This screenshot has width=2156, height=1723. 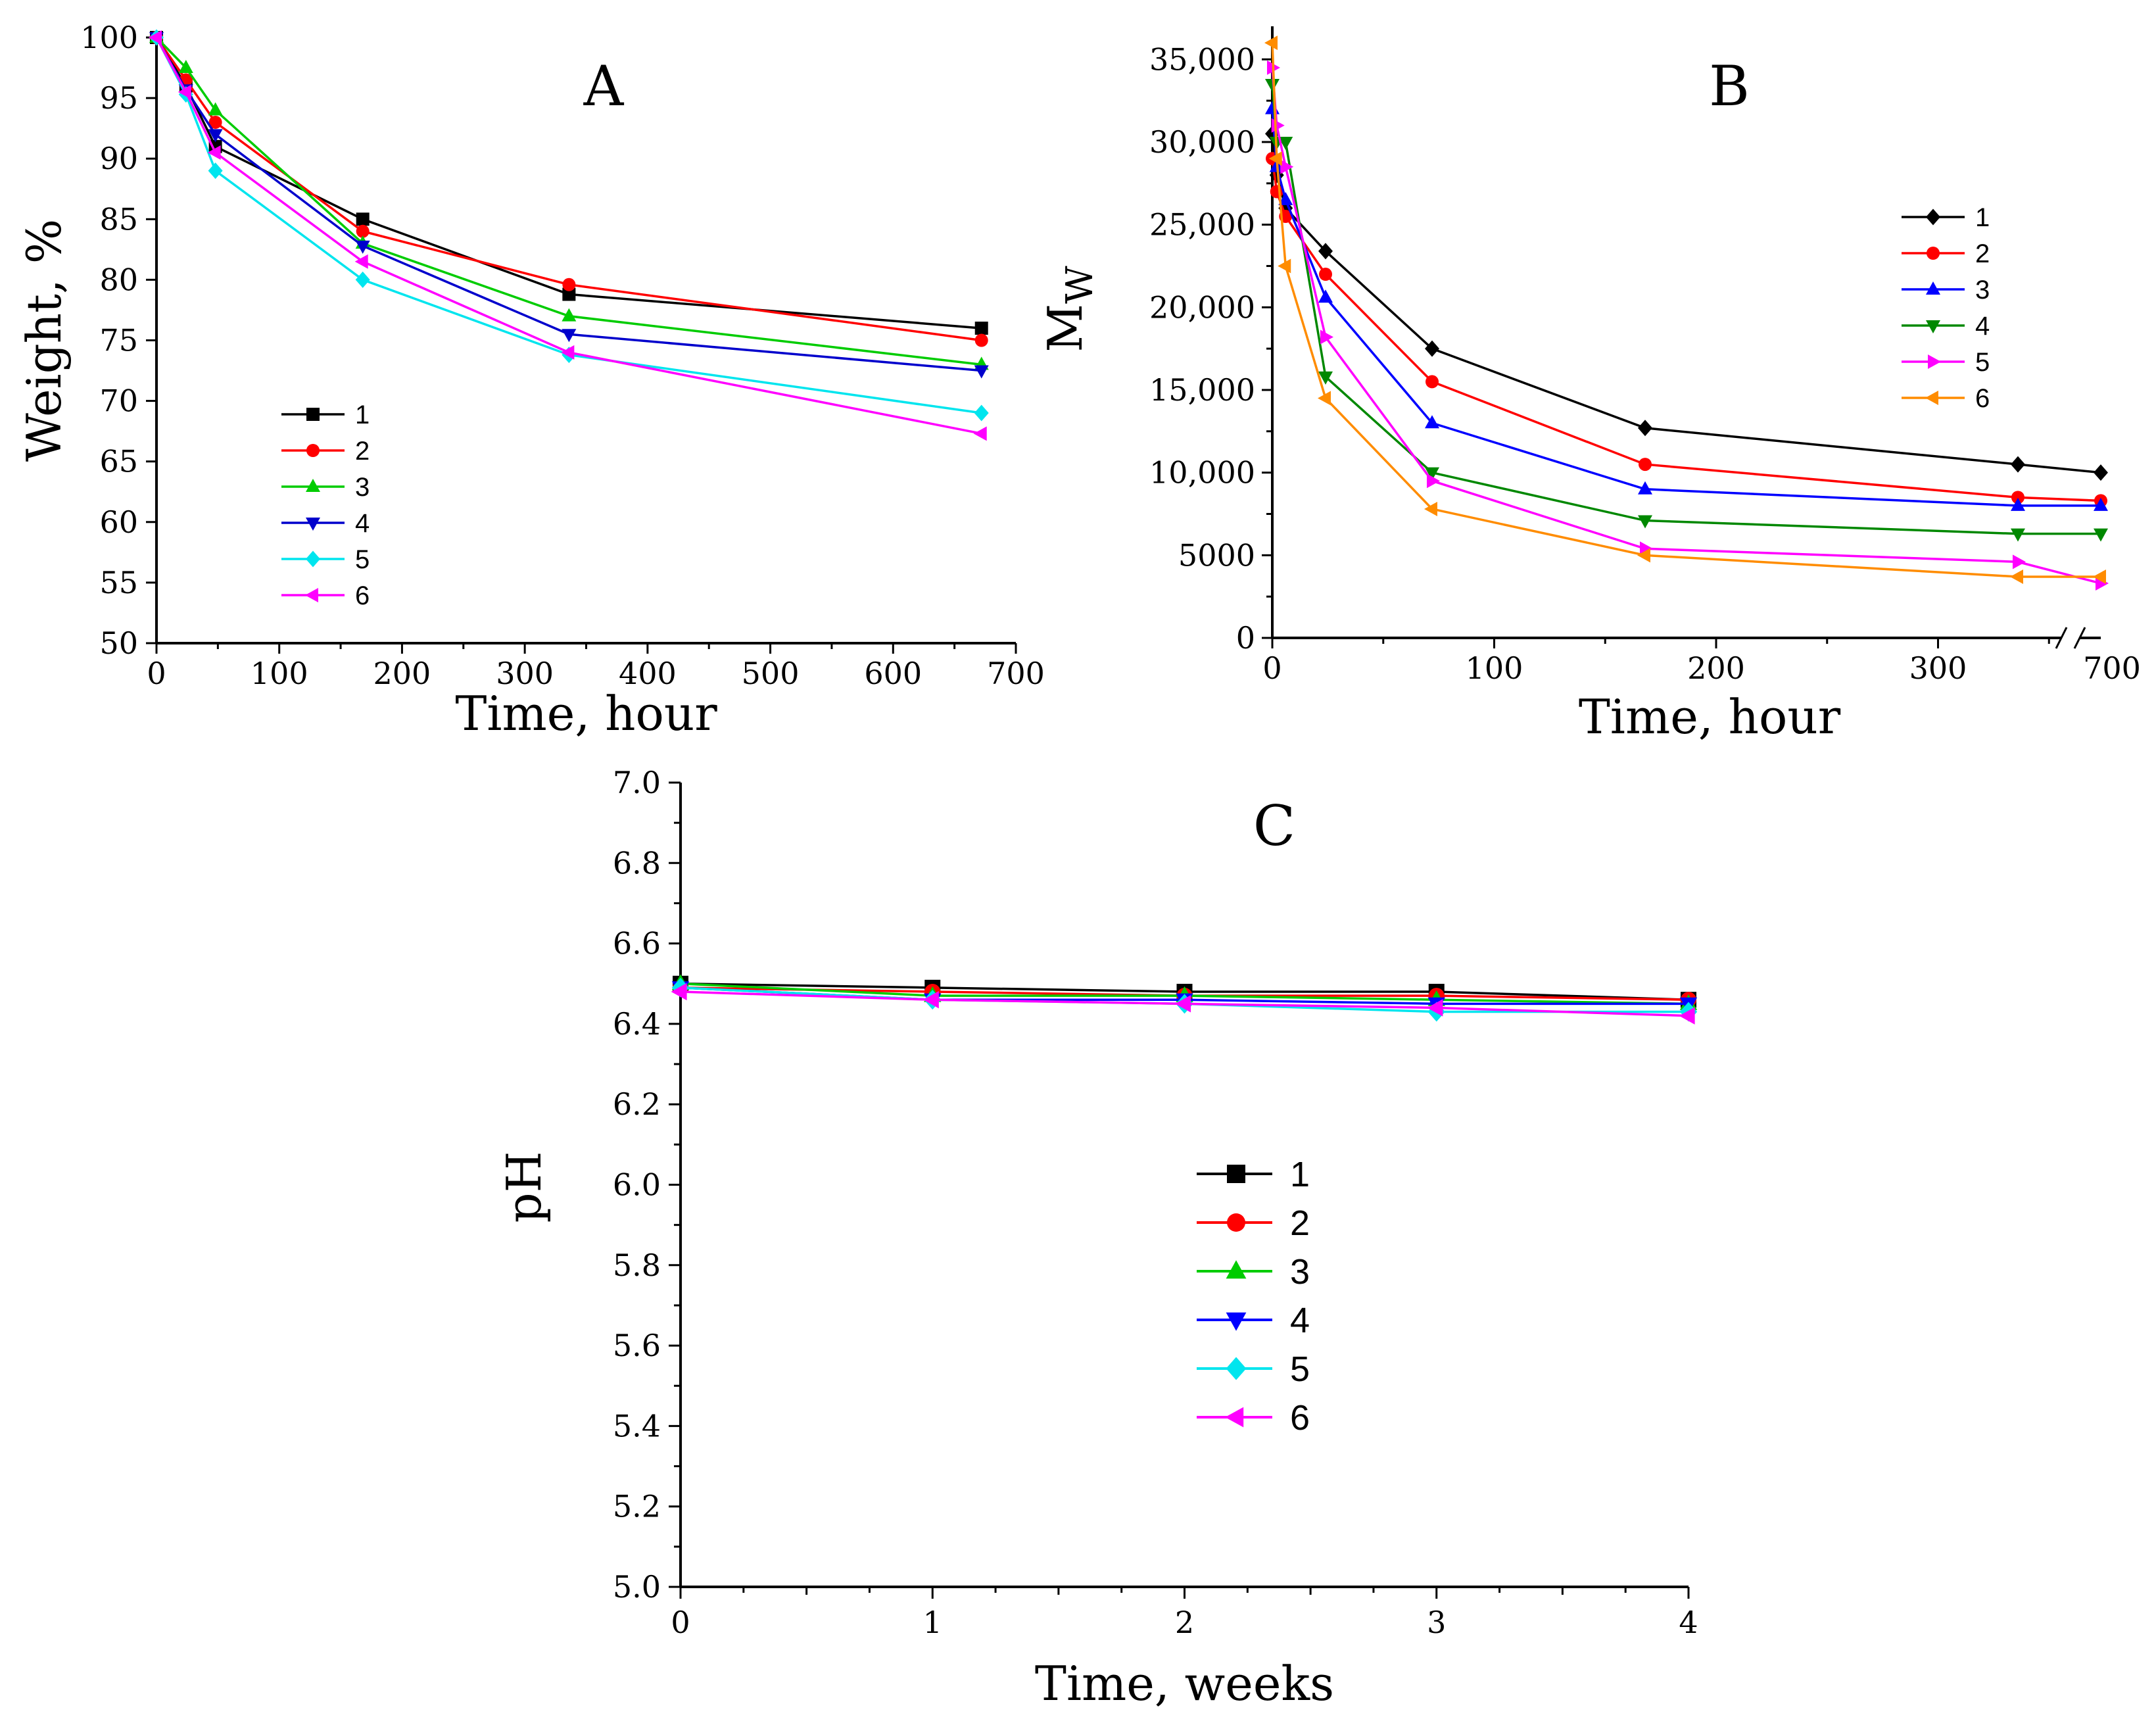 I want to click on y-tick-label: 5.6, so click(x=637, y=1346).